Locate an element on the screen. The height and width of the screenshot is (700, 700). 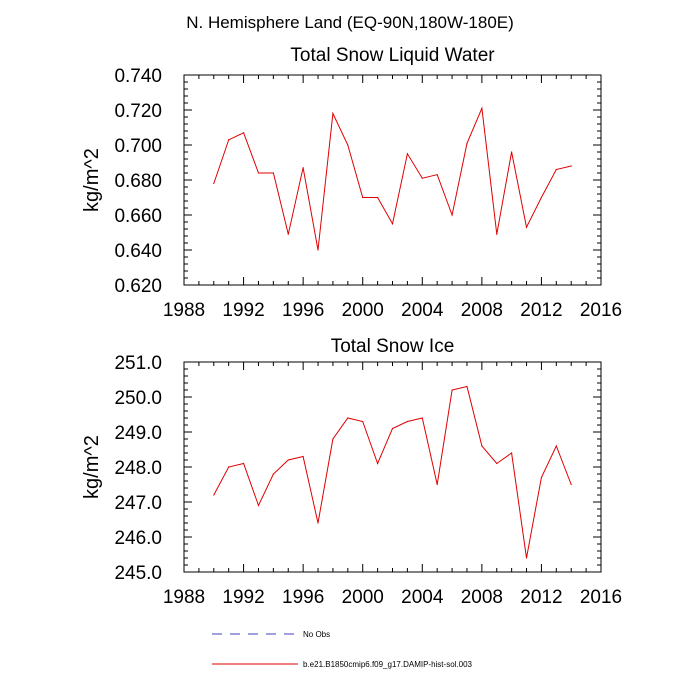
y-tick-label: 0.680 is located at coordinates (138, 181).